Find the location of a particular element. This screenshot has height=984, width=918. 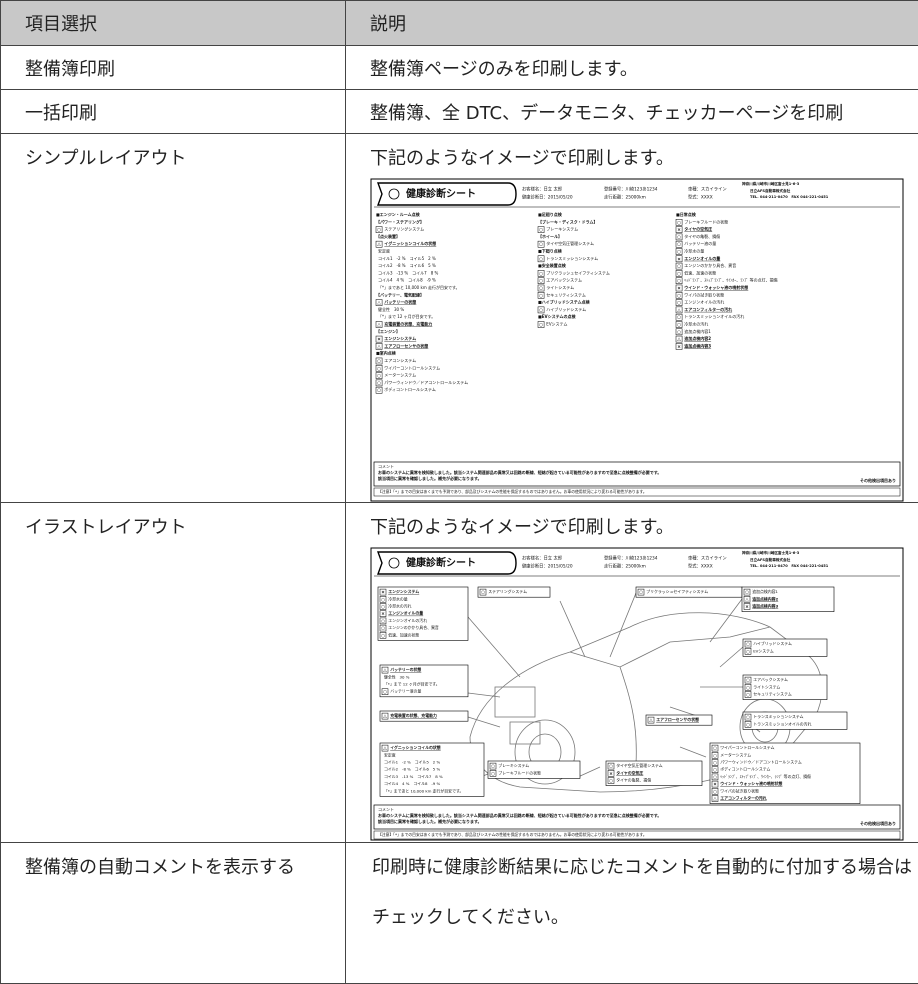

mileage: 走行距離：25000km is located at coordinates (625, 566).